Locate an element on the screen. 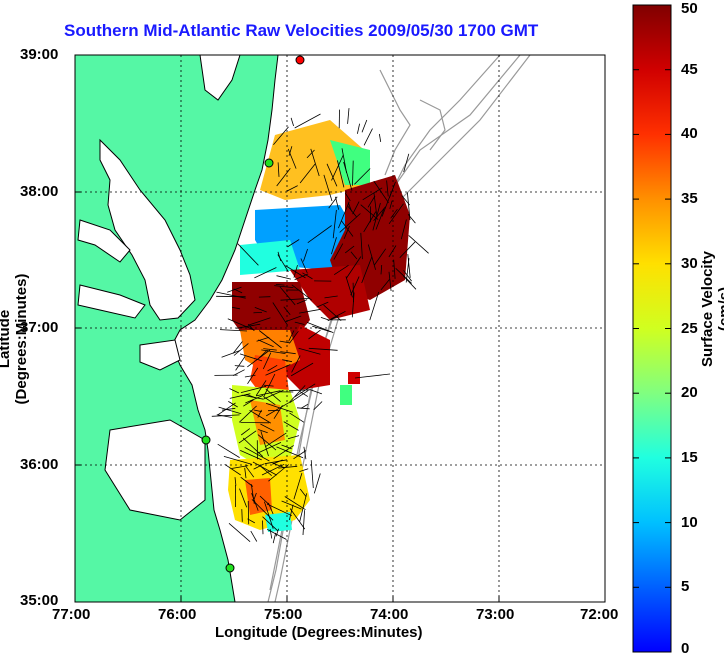 The image size is (724, 659). x-tick-label: 76:00 is located at coordinates (177, 614).